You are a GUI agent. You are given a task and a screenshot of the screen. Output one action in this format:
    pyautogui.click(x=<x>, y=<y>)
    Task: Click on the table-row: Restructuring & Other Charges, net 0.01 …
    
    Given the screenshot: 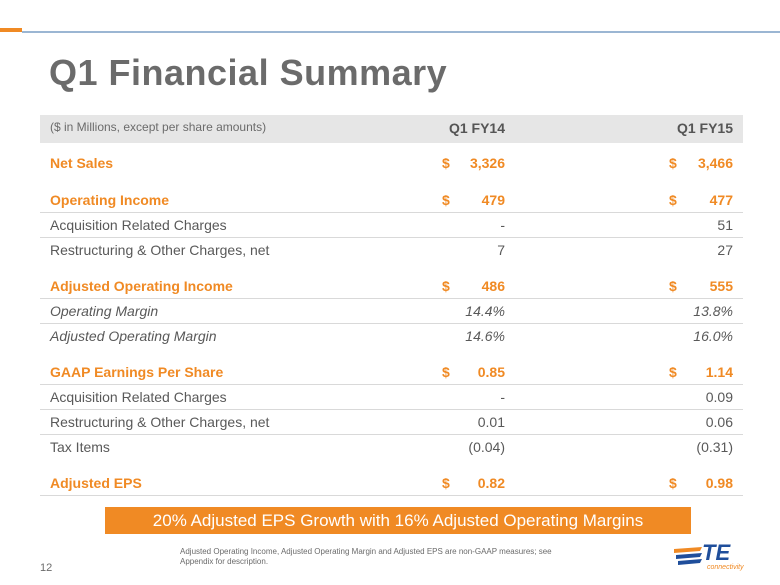 What is the action you would take?
    pyautogui.click(x=391, y=422)
    